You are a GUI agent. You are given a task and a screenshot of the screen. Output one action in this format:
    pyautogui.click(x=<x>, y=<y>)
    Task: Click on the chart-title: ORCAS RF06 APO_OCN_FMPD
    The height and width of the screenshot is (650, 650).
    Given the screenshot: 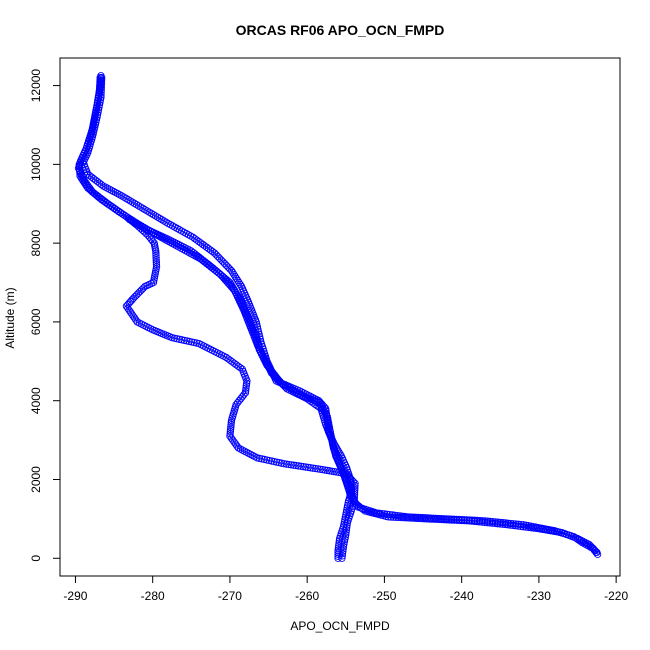 What is the action you would take?
    pyautogui.click(x=340, y=30)
    